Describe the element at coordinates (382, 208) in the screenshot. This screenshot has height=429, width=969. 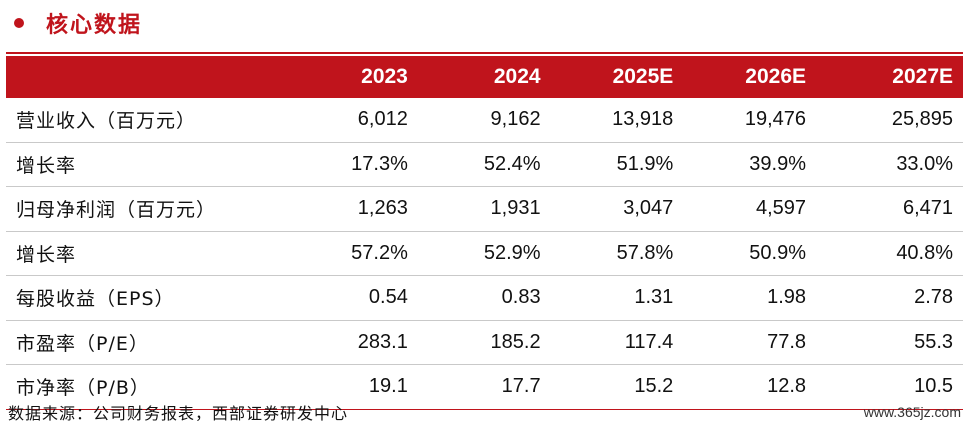
I see `table-cell: 1,263` at that location.